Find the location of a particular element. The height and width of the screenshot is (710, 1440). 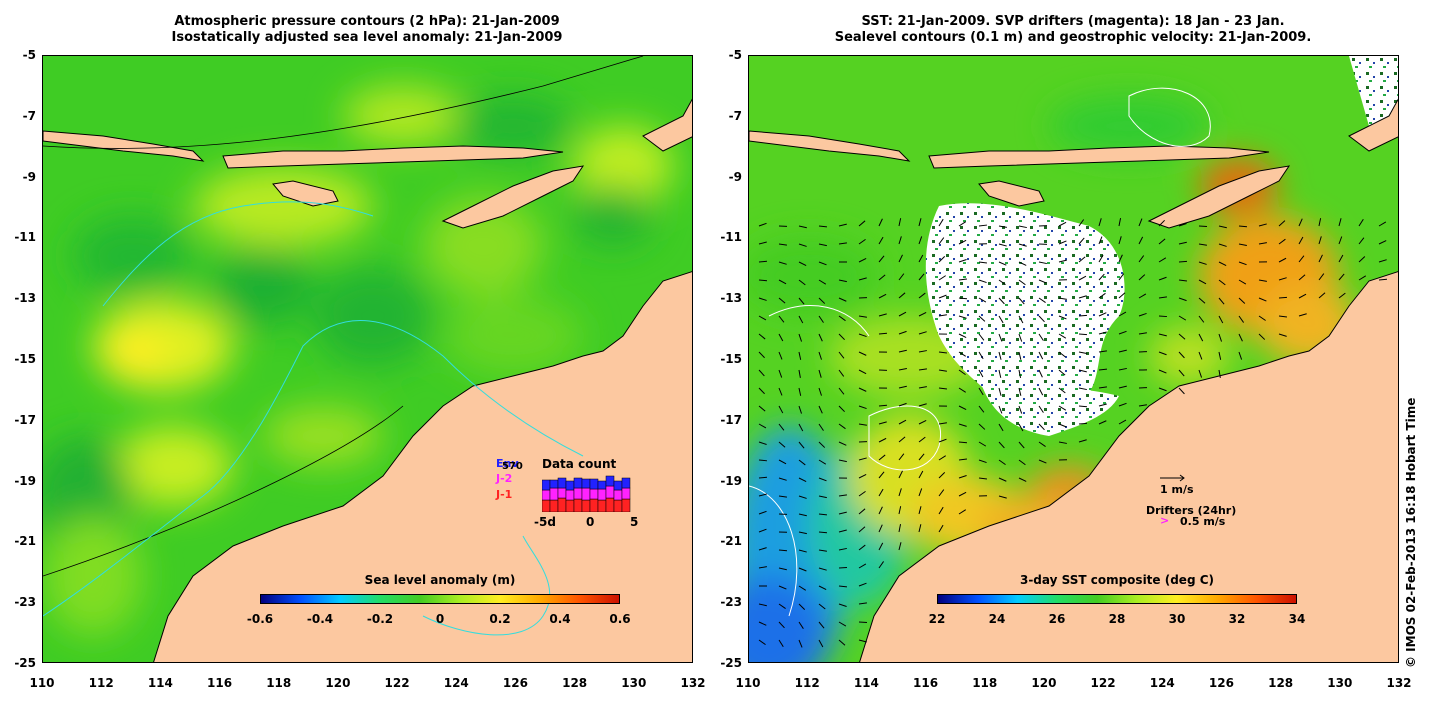

colorbar-tick-label: -0.4 is located at coordinates (320, 619).